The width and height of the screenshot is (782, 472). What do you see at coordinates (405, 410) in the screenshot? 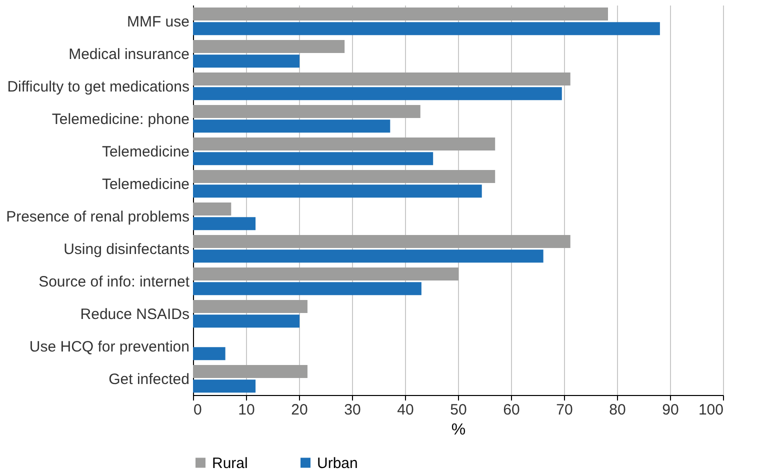
I see `x-tick-label: 40` at bounding box center [405, 410].